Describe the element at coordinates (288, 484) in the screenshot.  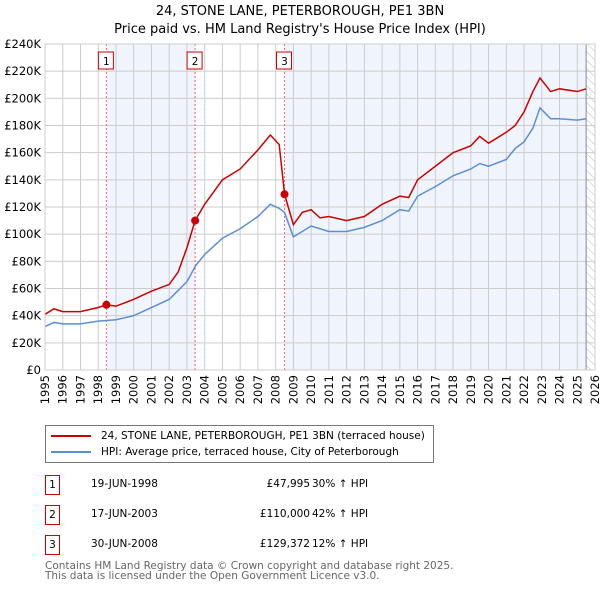
I see `sale-price: £47,995` at that location.